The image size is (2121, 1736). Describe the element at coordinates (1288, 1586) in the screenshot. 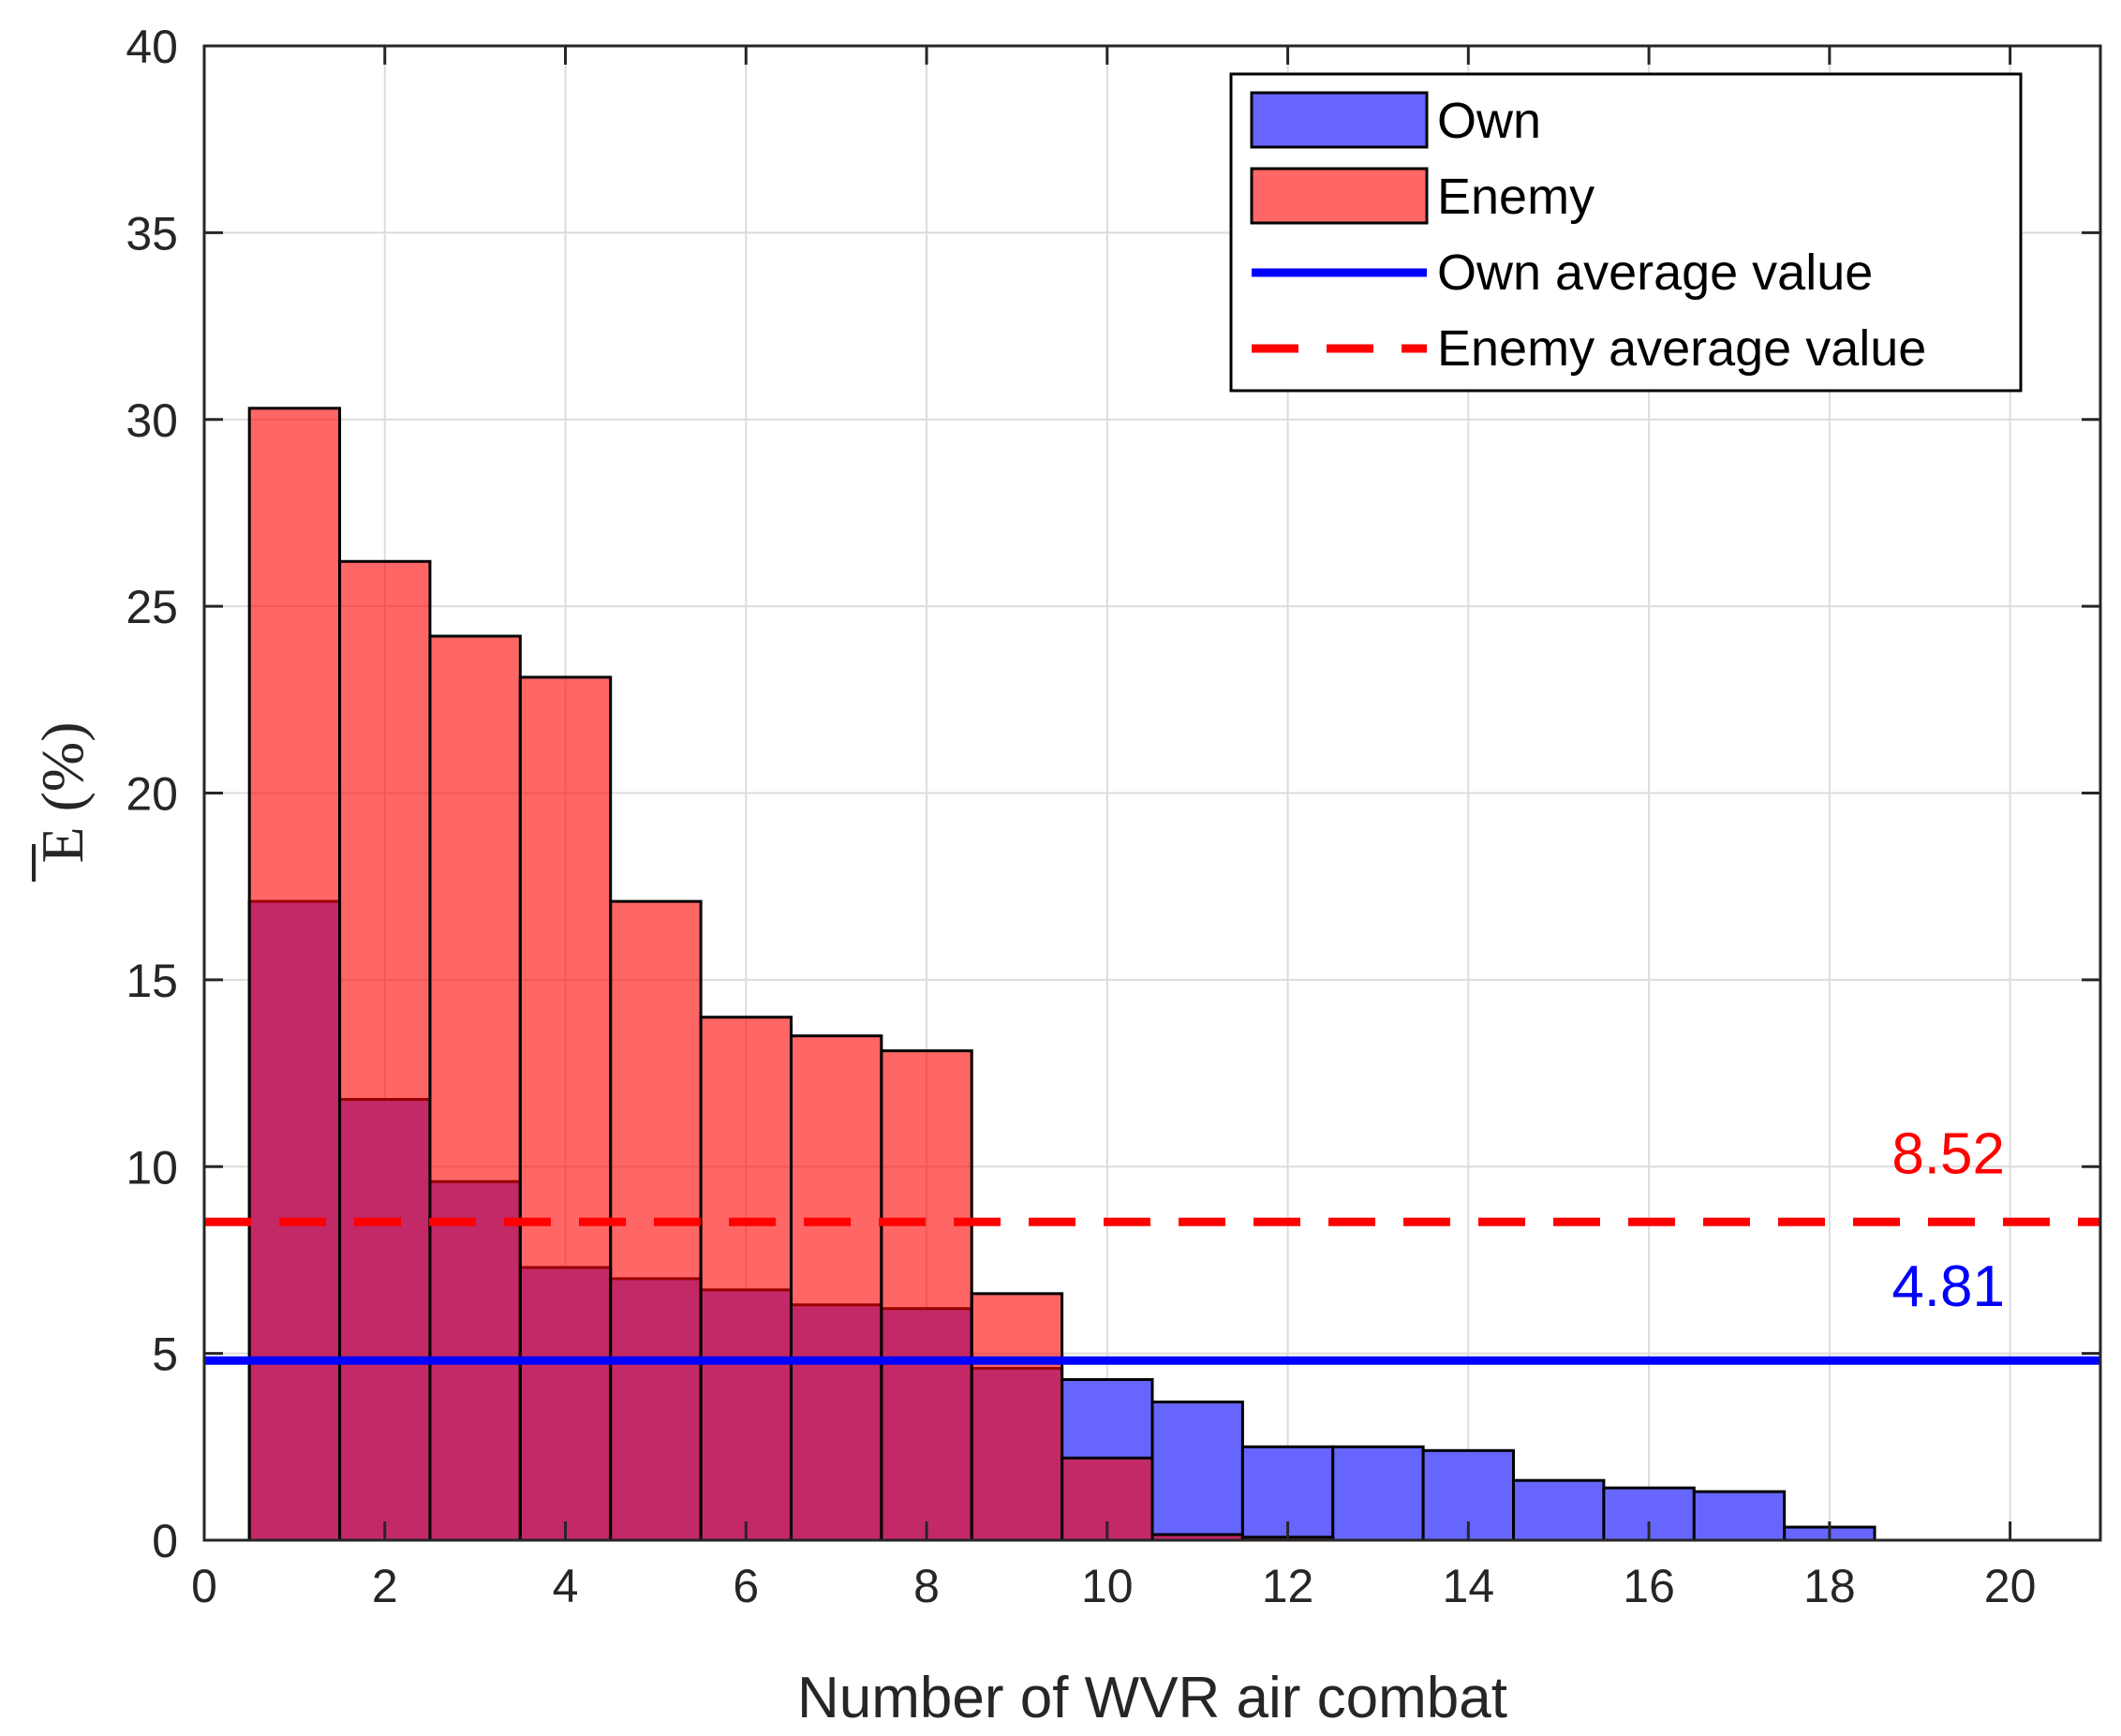

I see `x-tick-label-12: 12` at that location.